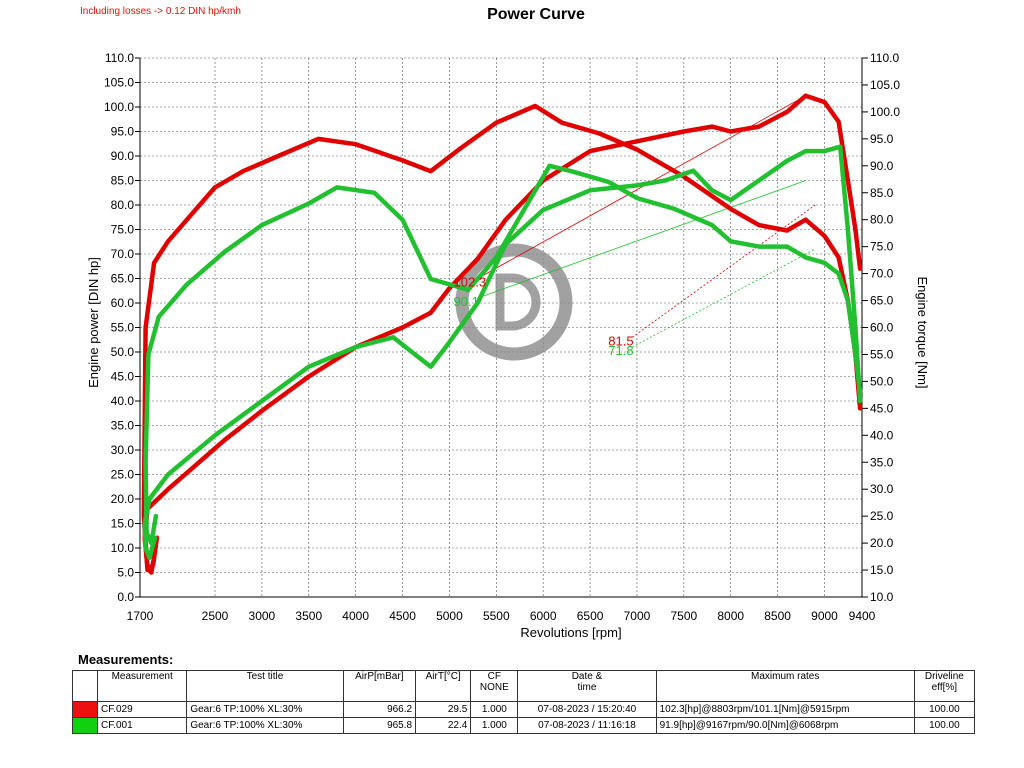  Describe the element at coordinates (587, 725) in the screenshot. I see `date-time: 07-08-2023 / 11:16:18` at that location.